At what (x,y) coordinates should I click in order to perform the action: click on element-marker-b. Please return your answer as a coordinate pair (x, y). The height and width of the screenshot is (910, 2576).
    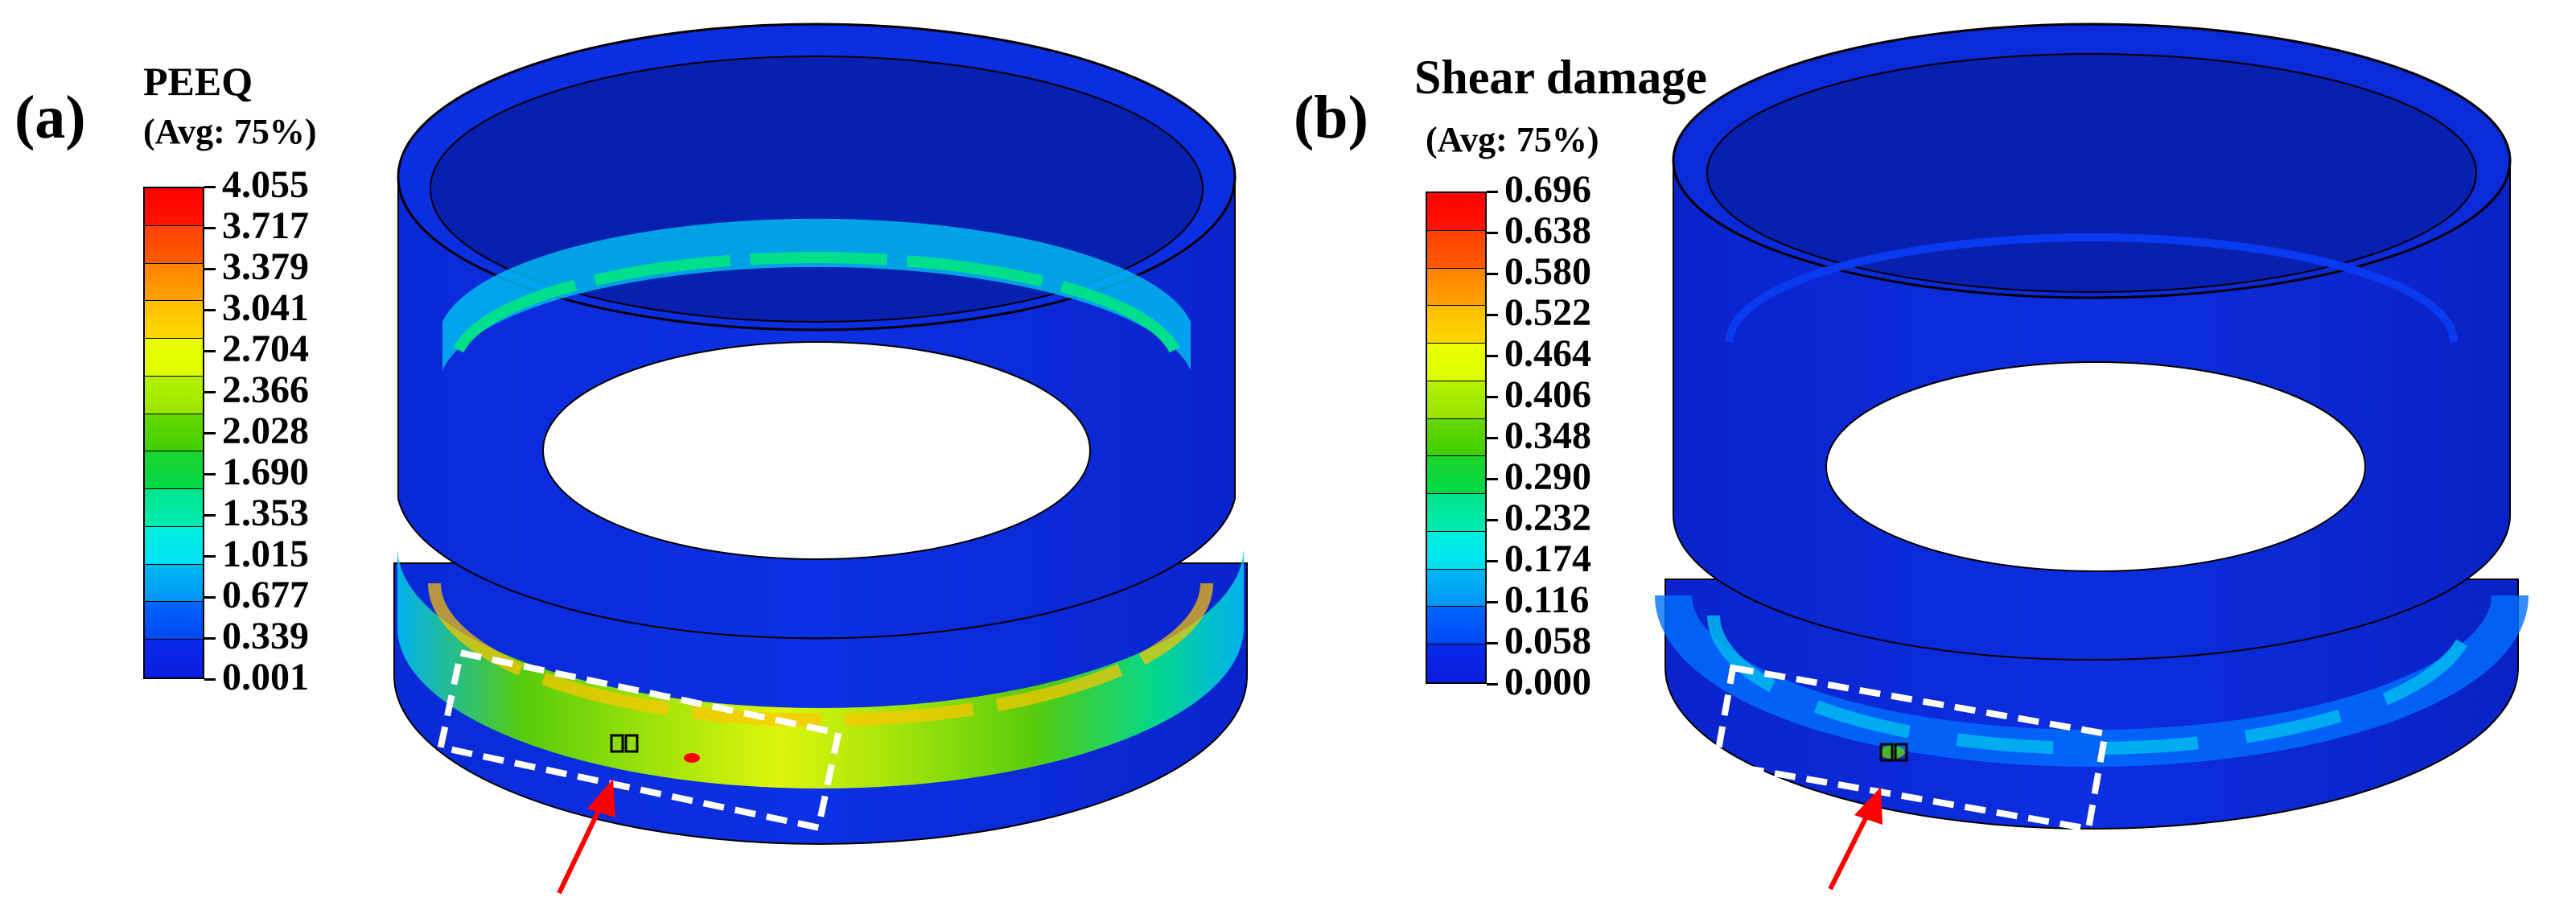
    Looking at the image, I should click on (1886, 752).